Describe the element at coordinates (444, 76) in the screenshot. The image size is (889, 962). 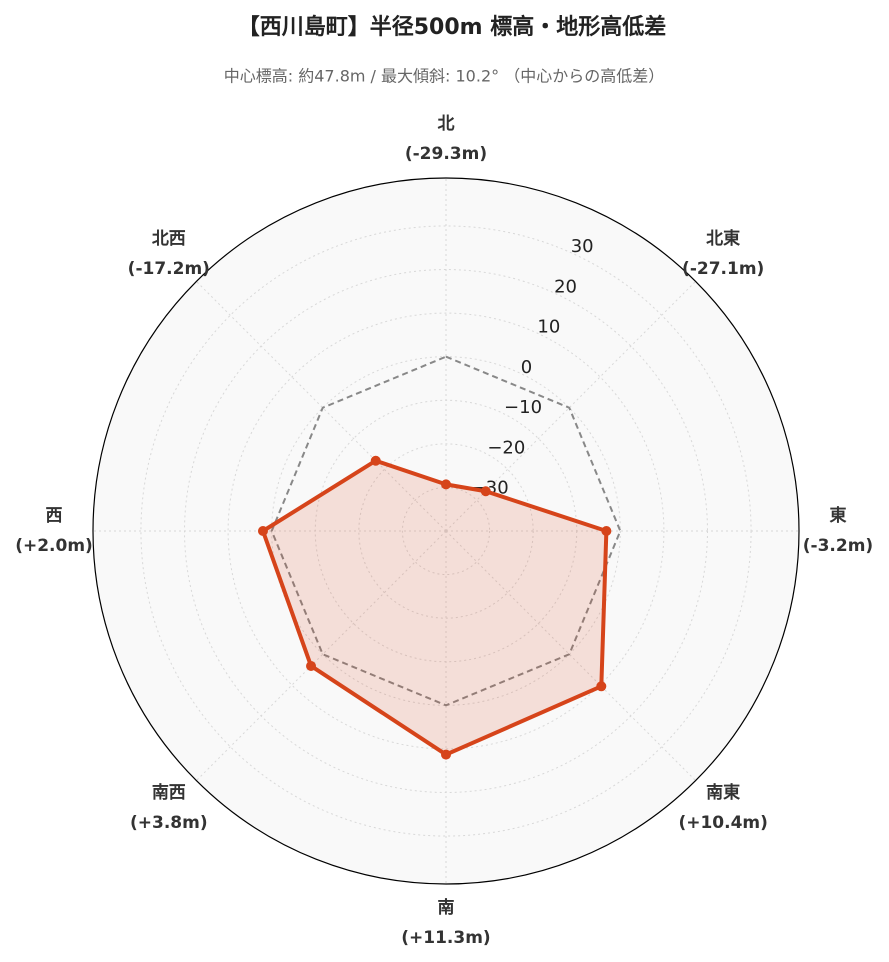
I see `chart-subtitle: 中心標高: 約47.8m / 最大傾斜: 10.2° （中心からの高低差）` at that location.